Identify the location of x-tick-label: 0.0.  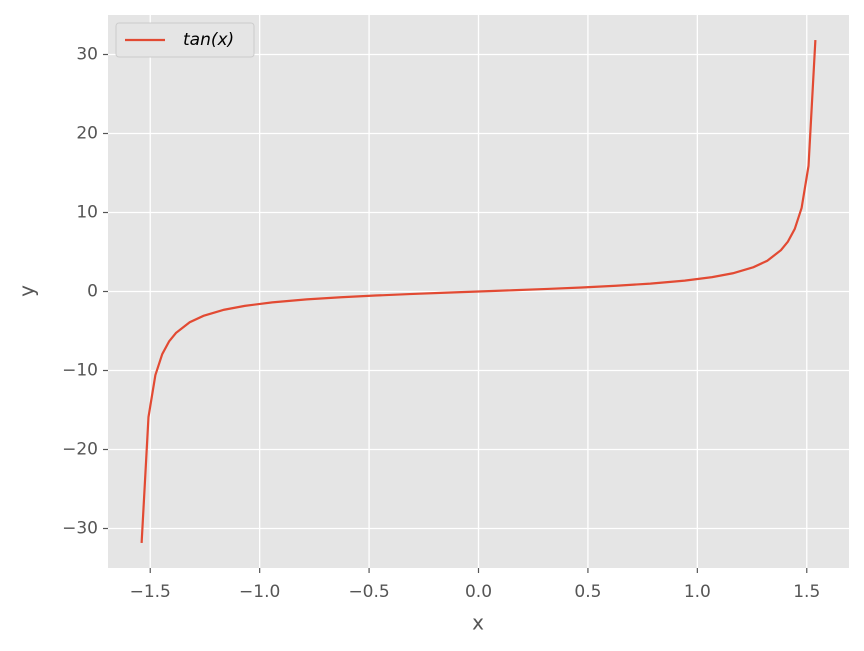
(478, 592).